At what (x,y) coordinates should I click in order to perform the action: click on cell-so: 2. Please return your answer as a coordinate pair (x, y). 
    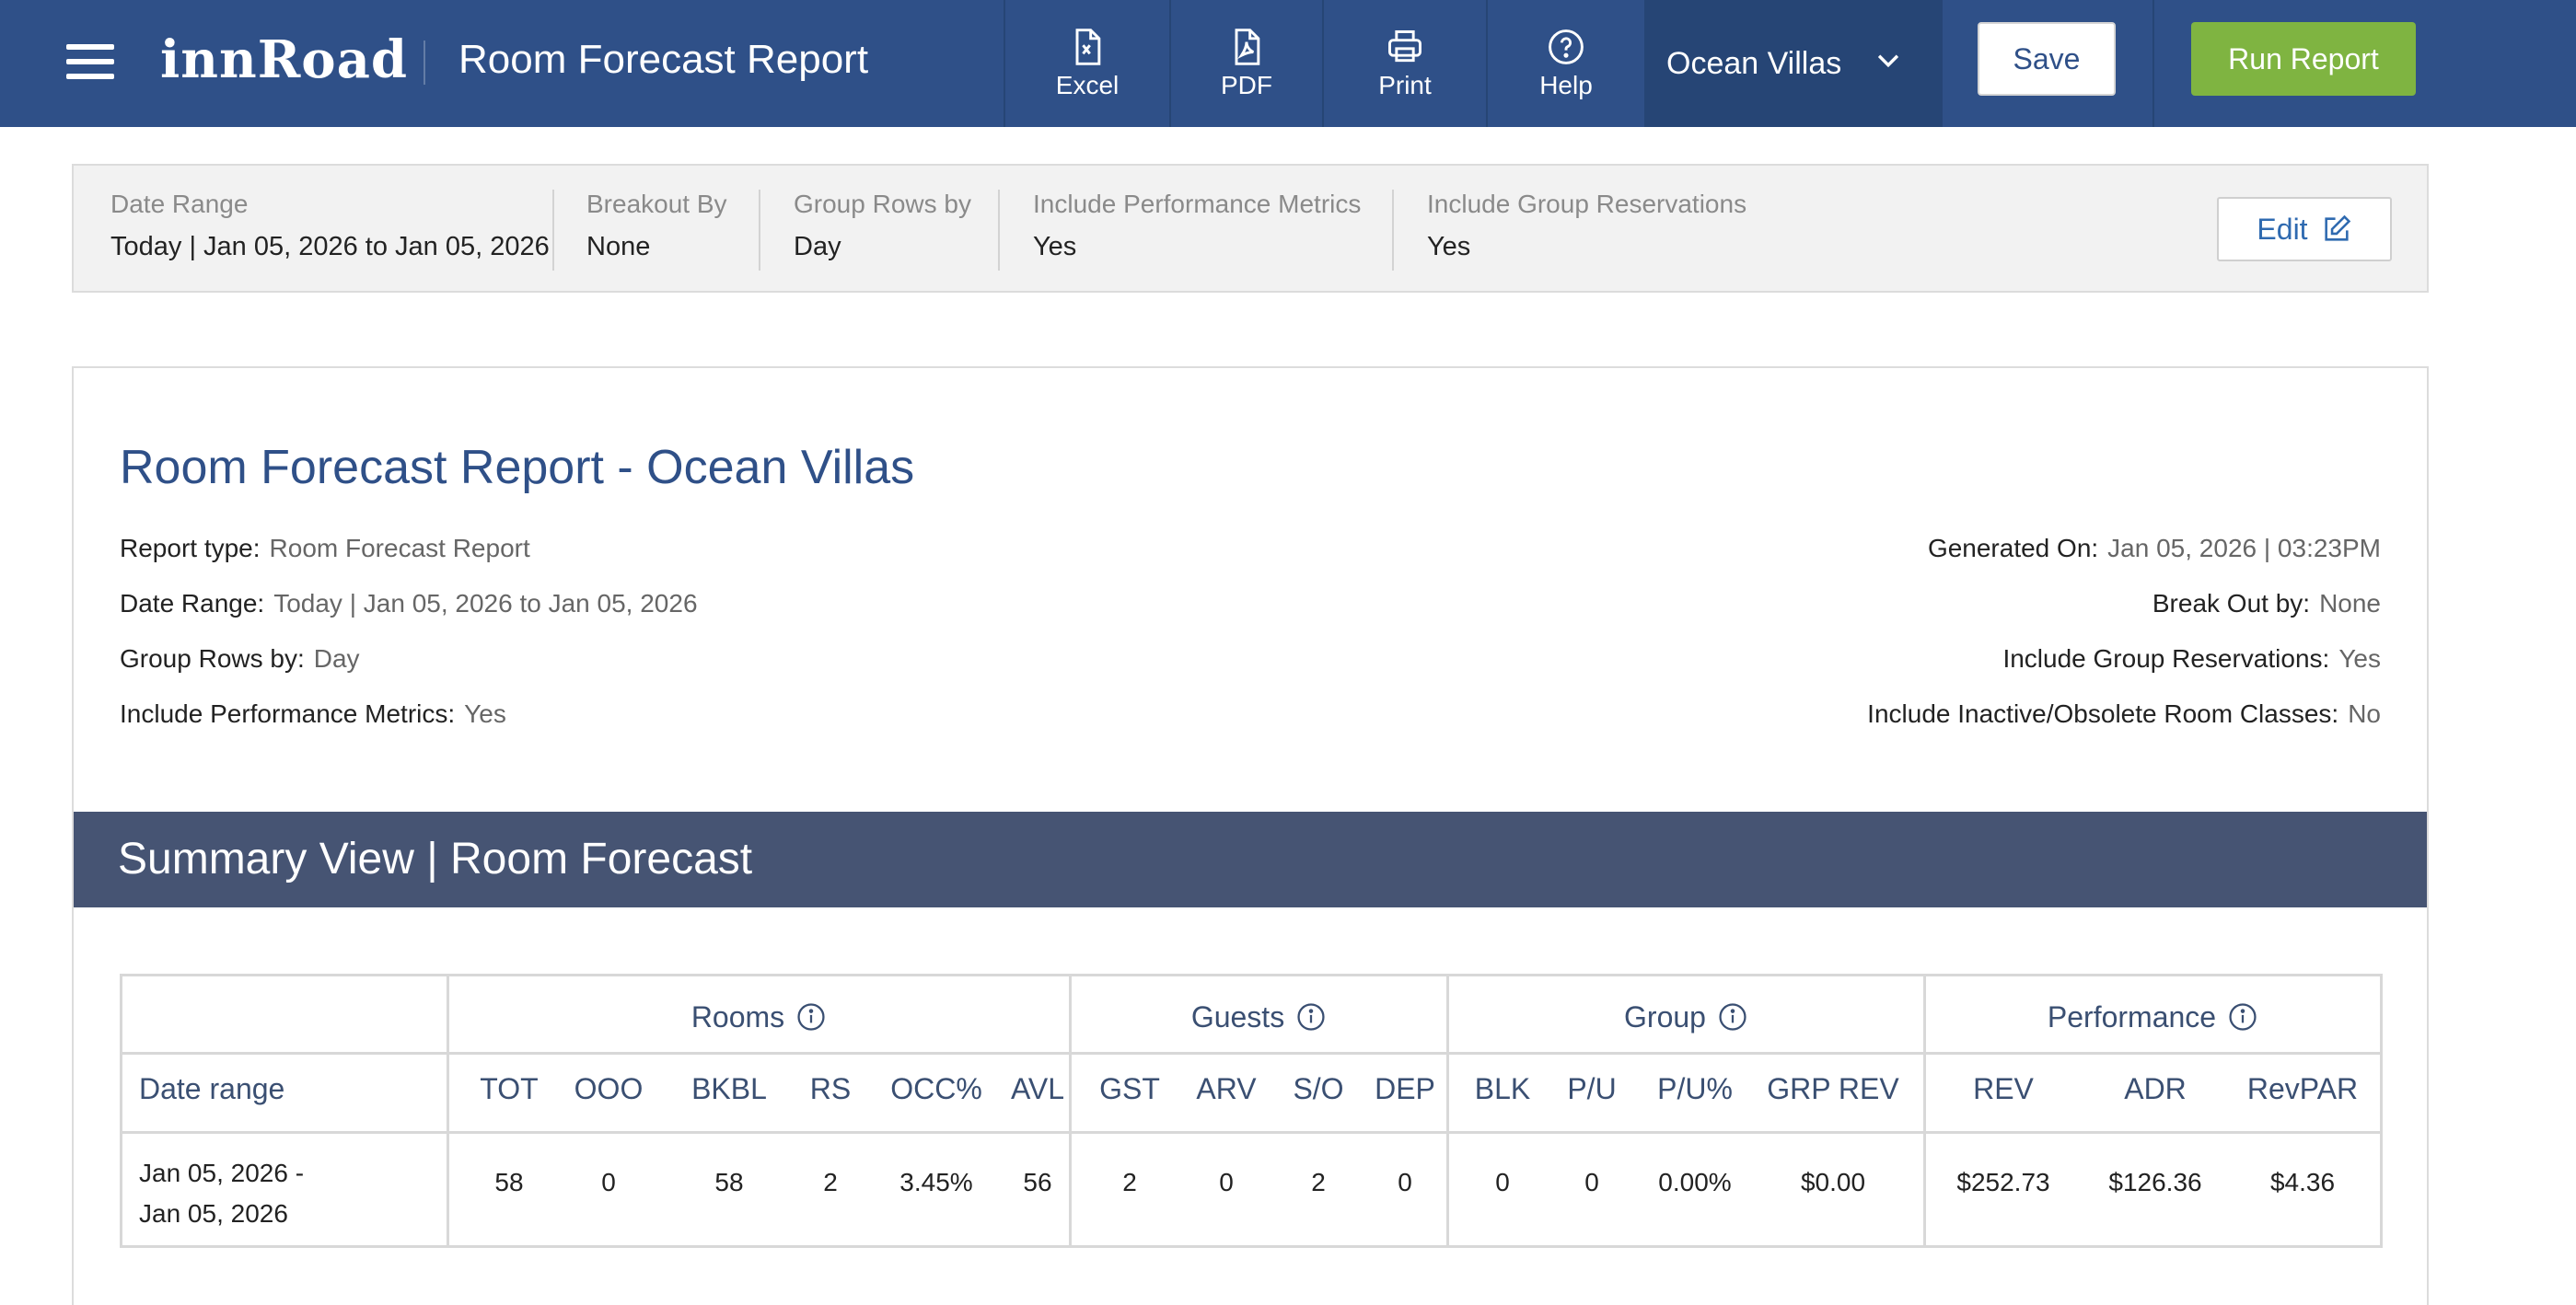
    Looking at the image, I should click on (1318, 1182).